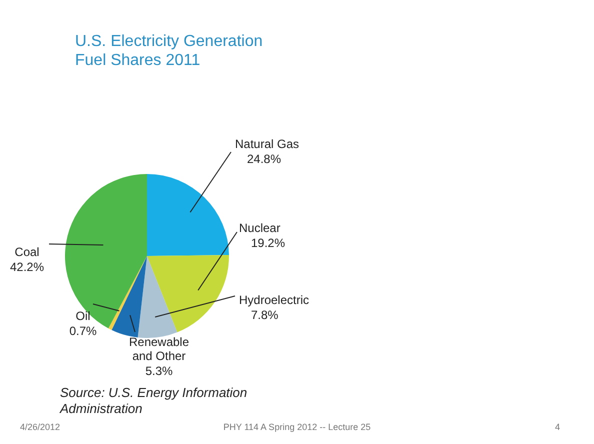 This screenshot has width=594, height=444. I want to click on data-label: 19.2%, so click(268, 243).